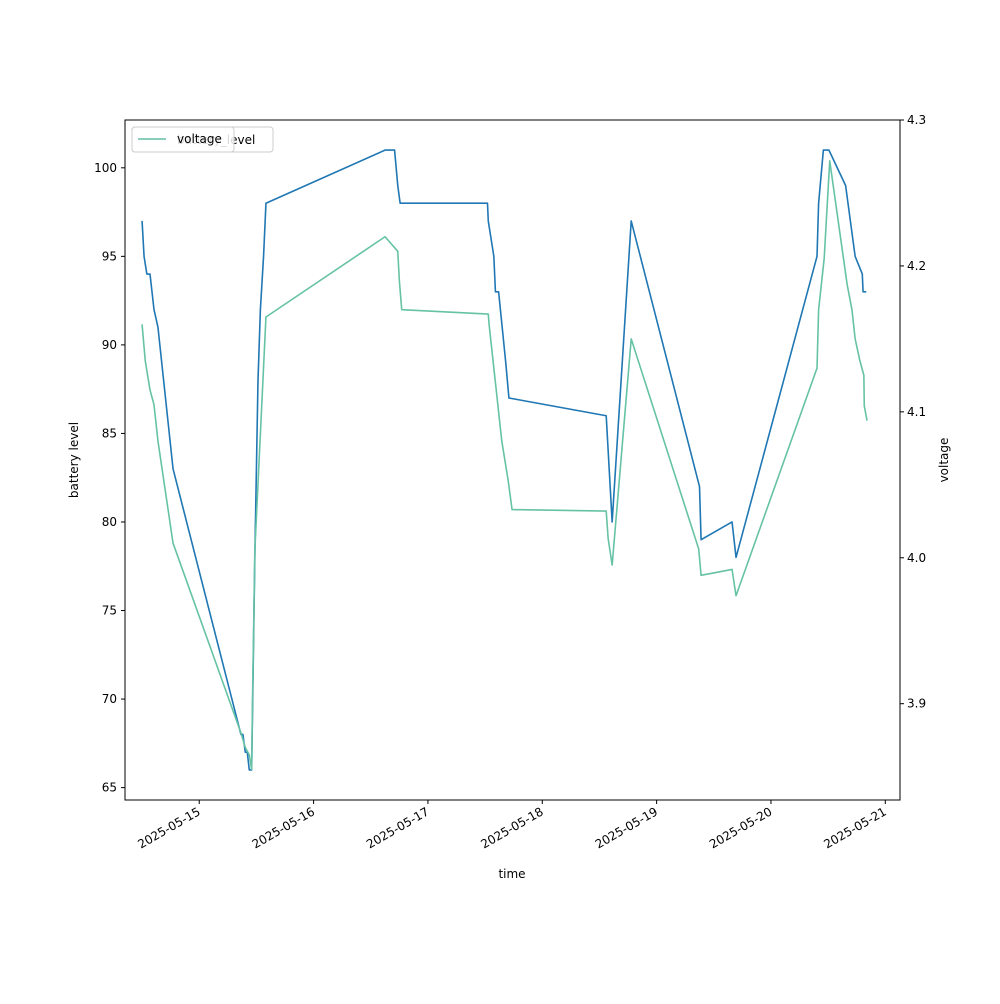 This screenshot has width=1000, height=1004. What do you see at coordinates (511, 827) in the screenshot?
I see `x-tick-label: 2025-05-18` at bounding box center [511, 827].